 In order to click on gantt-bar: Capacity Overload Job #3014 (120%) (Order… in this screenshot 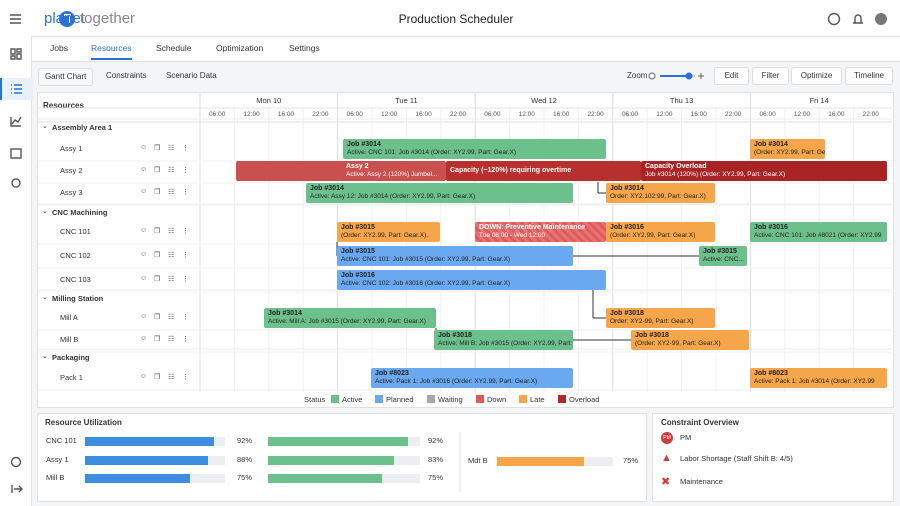, I will do `click(764, 171)`.